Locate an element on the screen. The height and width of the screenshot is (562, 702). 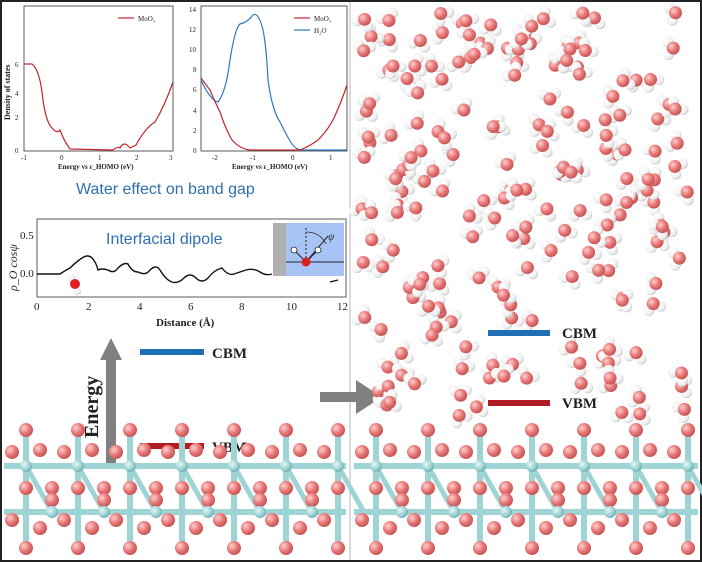
dos-right-yticks: 0 2 4 6 8 10 12 14 is located at coordinates (193, 80).